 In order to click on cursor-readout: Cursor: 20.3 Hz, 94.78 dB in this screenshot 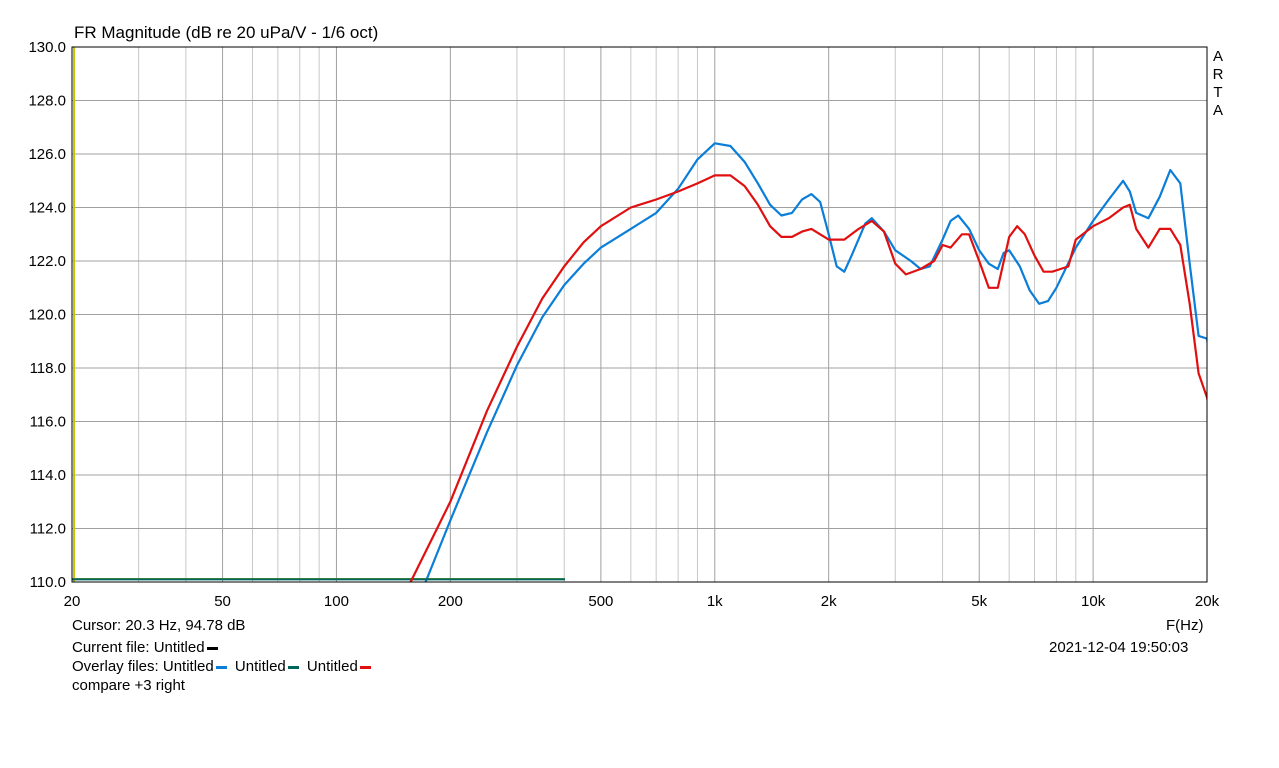, I will do `click(159, 625)`.